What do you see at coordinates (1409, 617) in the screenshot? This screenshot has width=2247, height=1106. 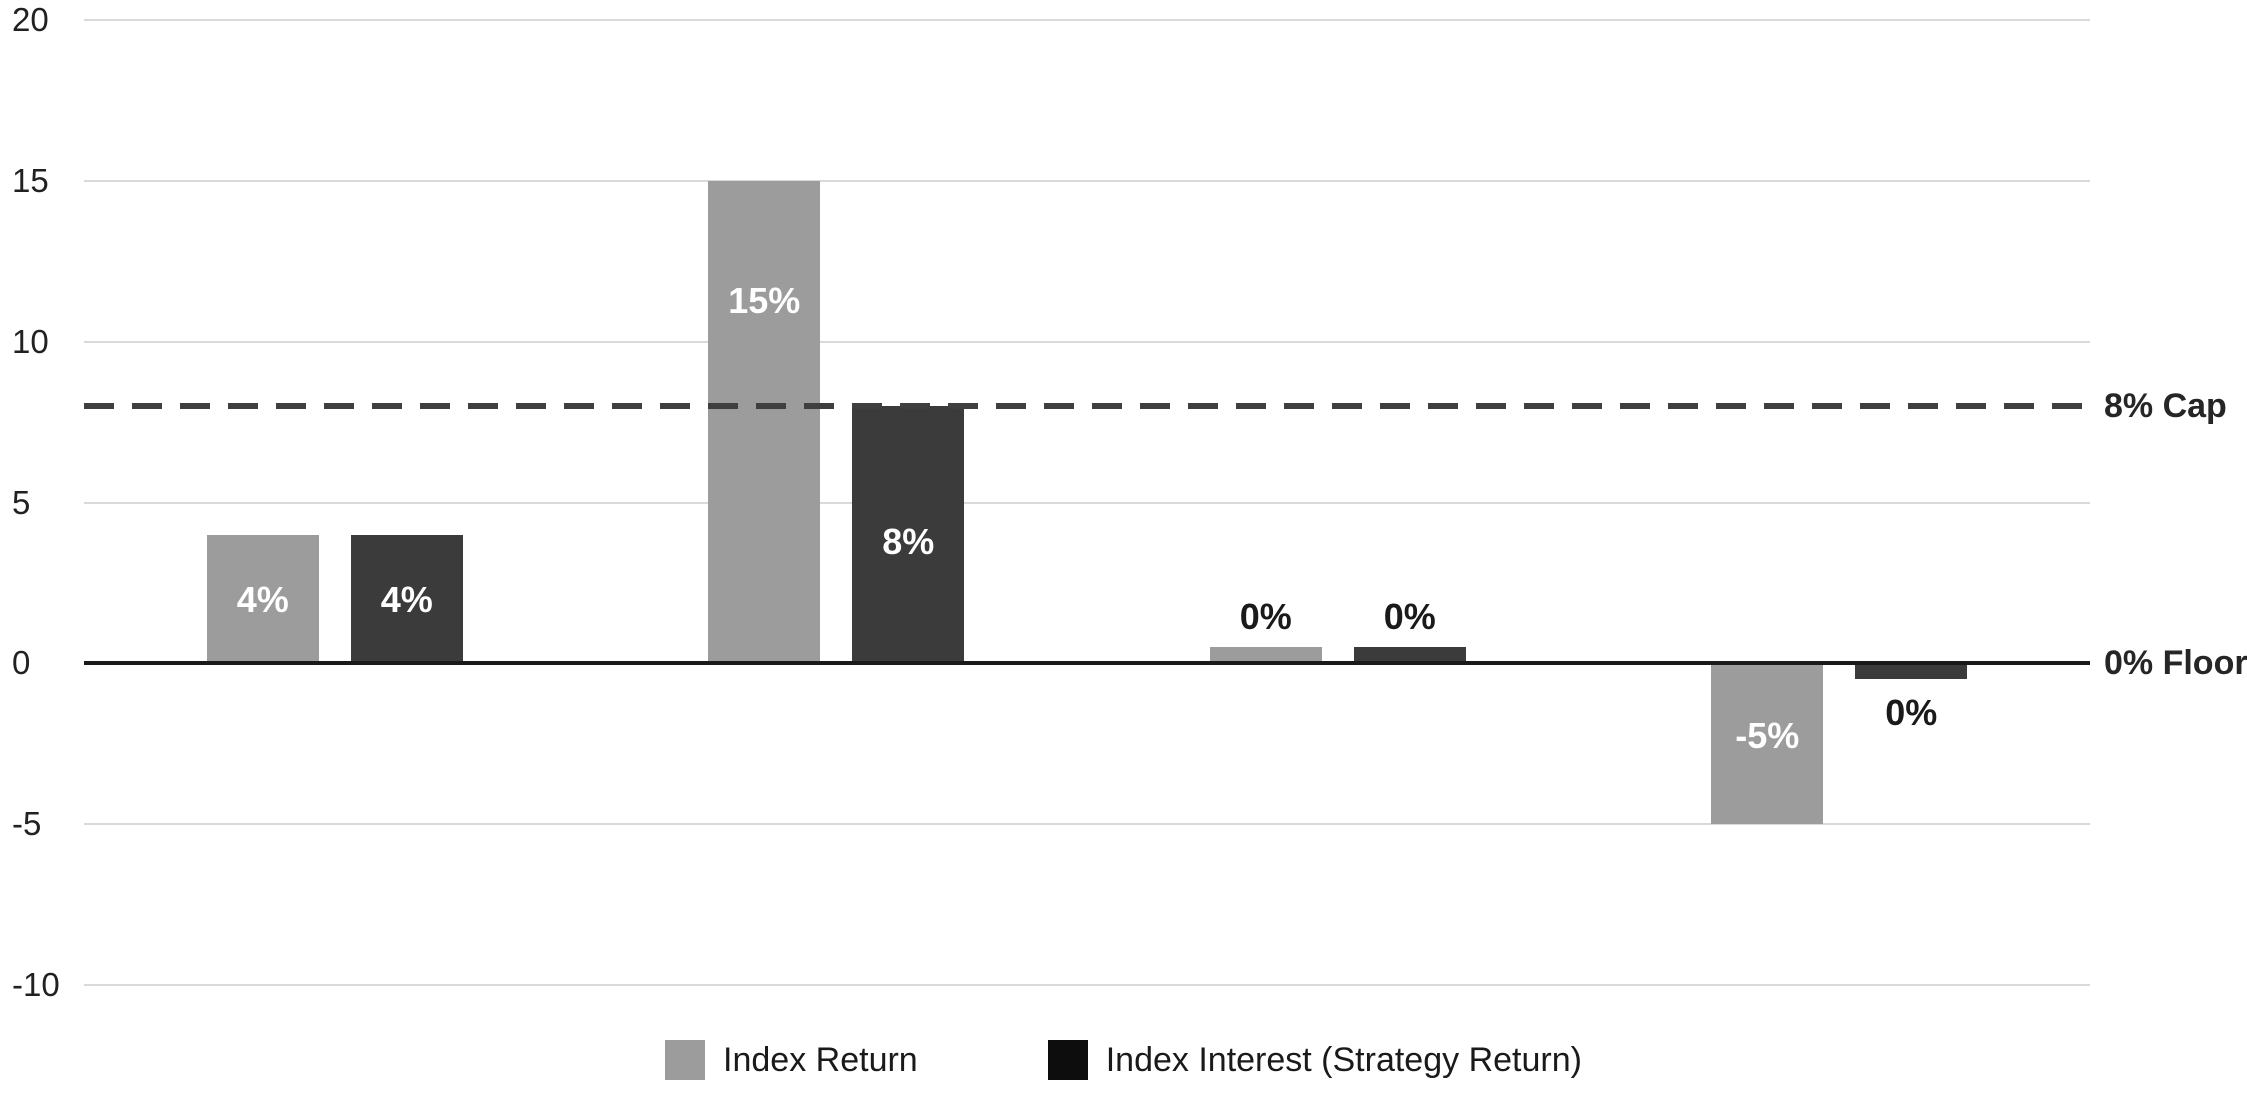 I see `bar-value-label-index-interest-group3: 0%` at bounding box center [1409, 617].